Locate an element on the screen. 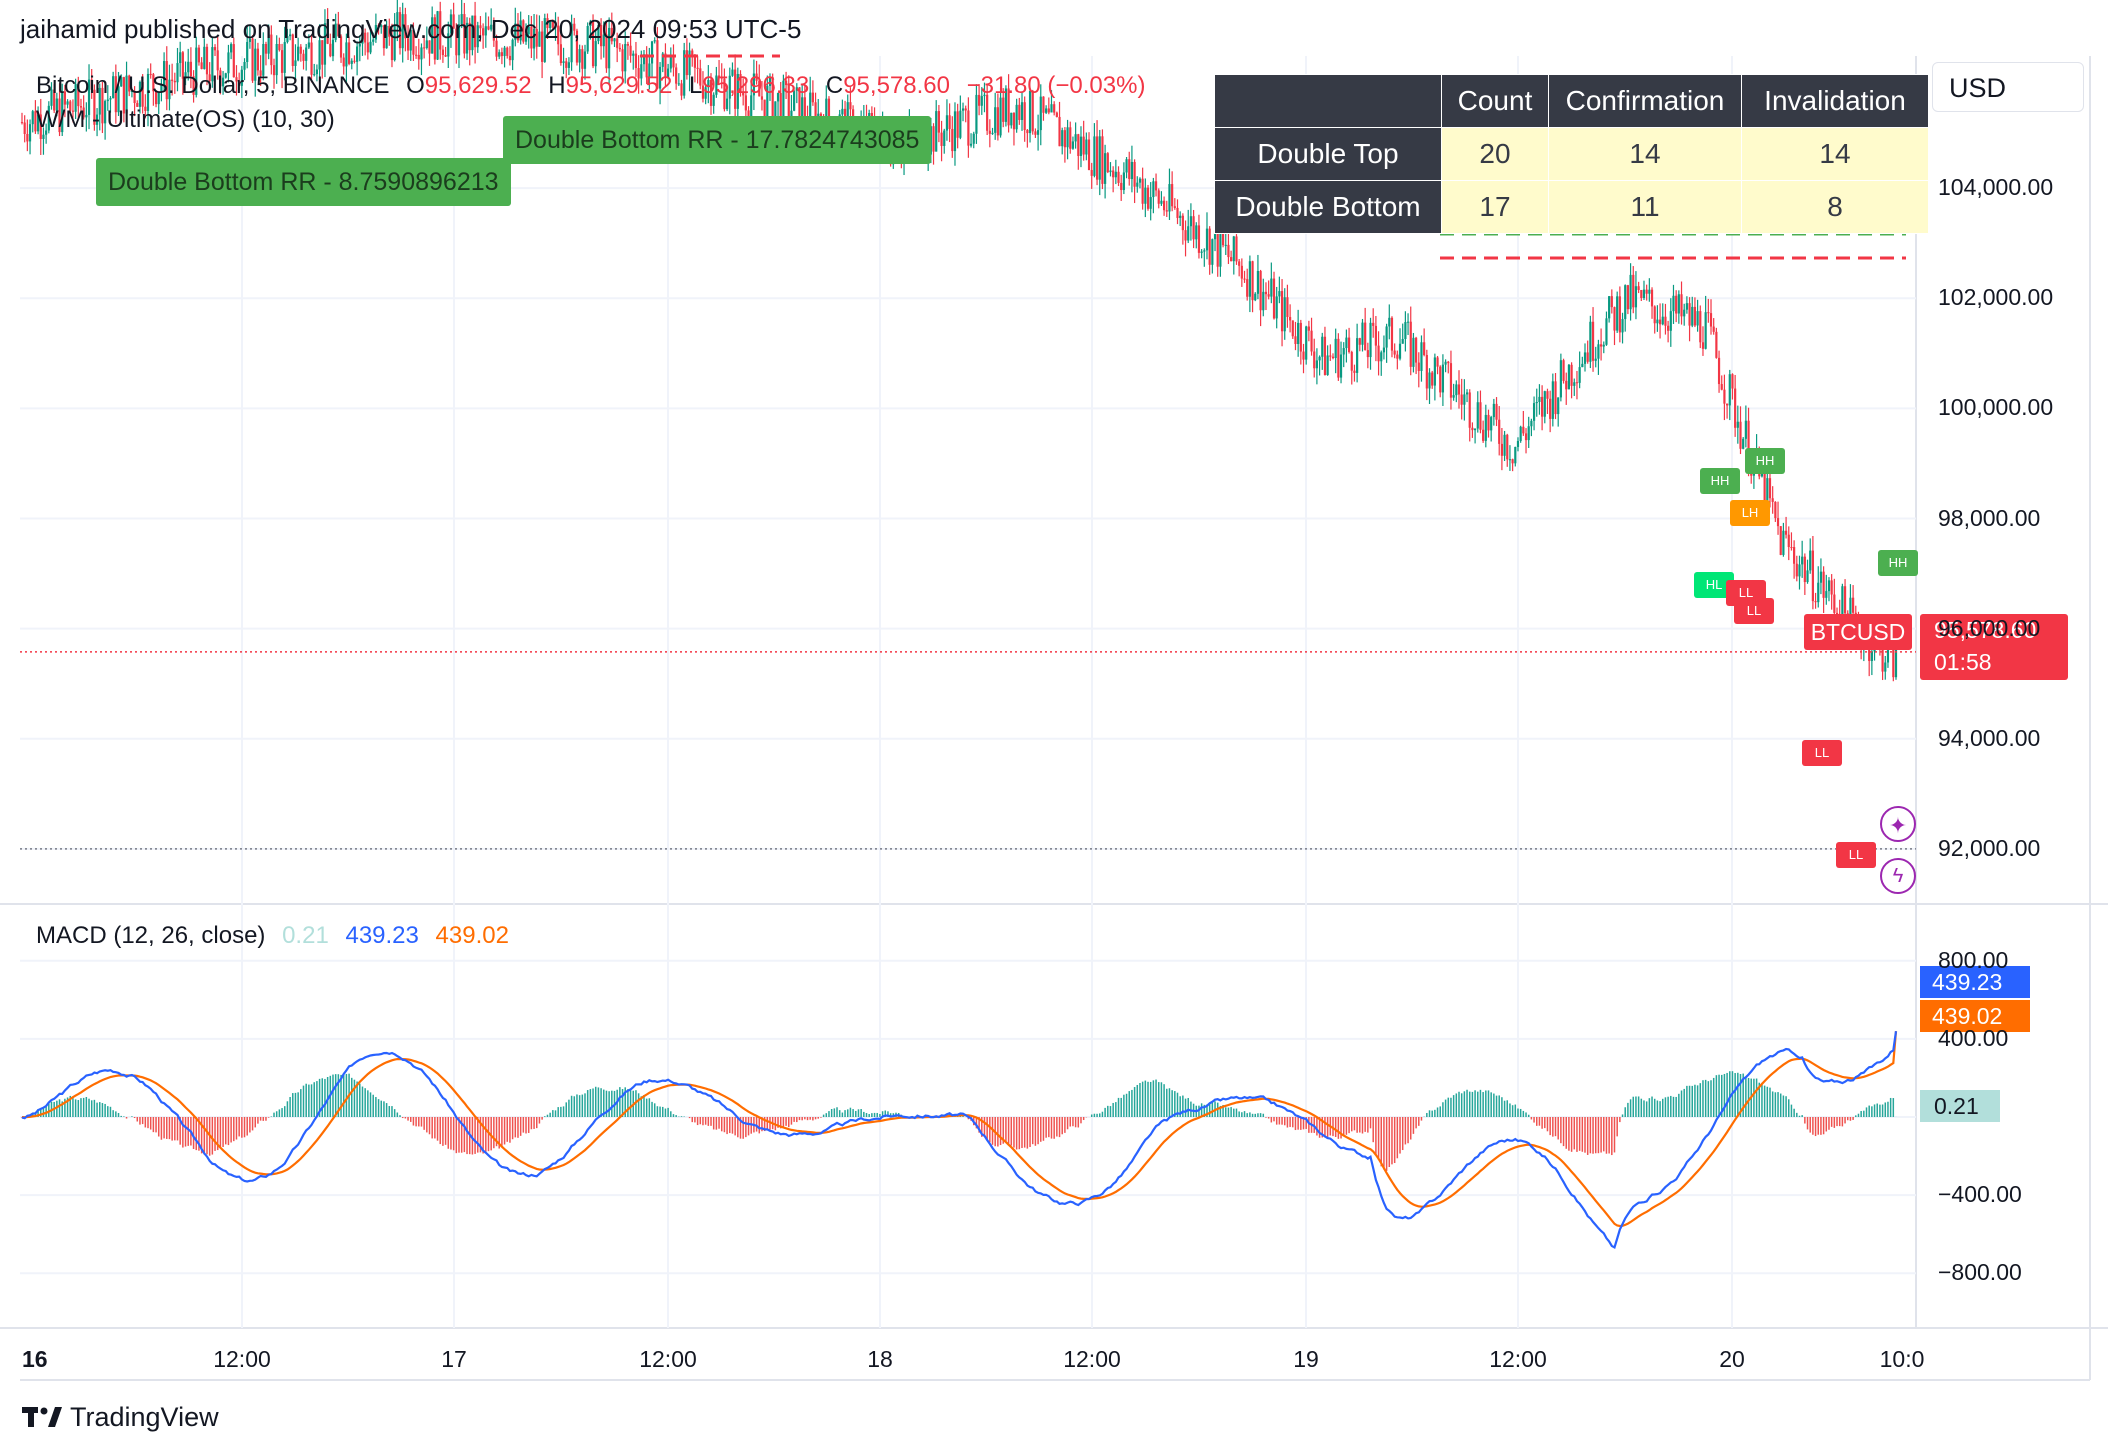 This screenshot has height=1452, width=2108. tradingview-logo: TradingView is located at coordinates (120, 1417).